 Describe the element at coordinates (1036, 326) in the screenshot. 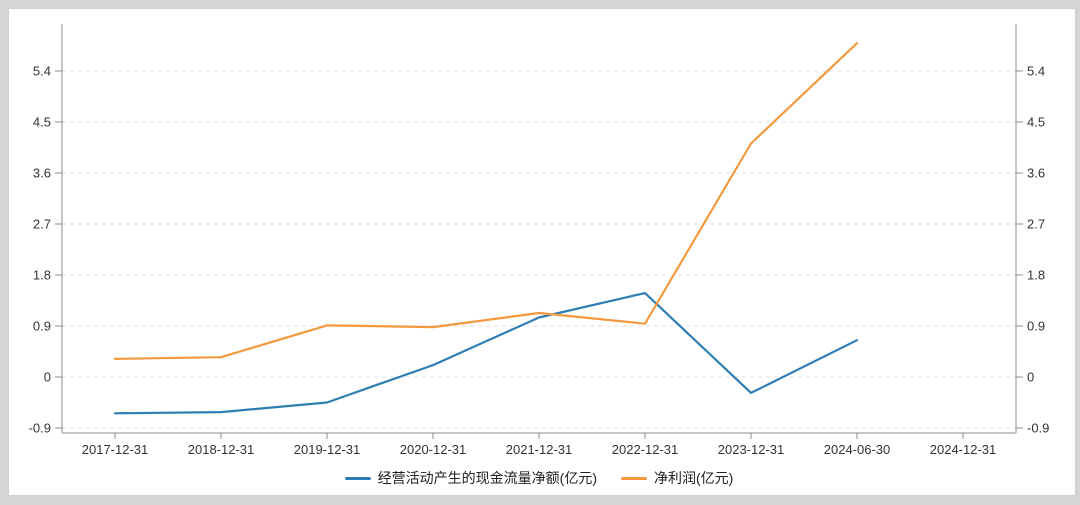

I see `y-axis-label-right: 0.9` at that location.